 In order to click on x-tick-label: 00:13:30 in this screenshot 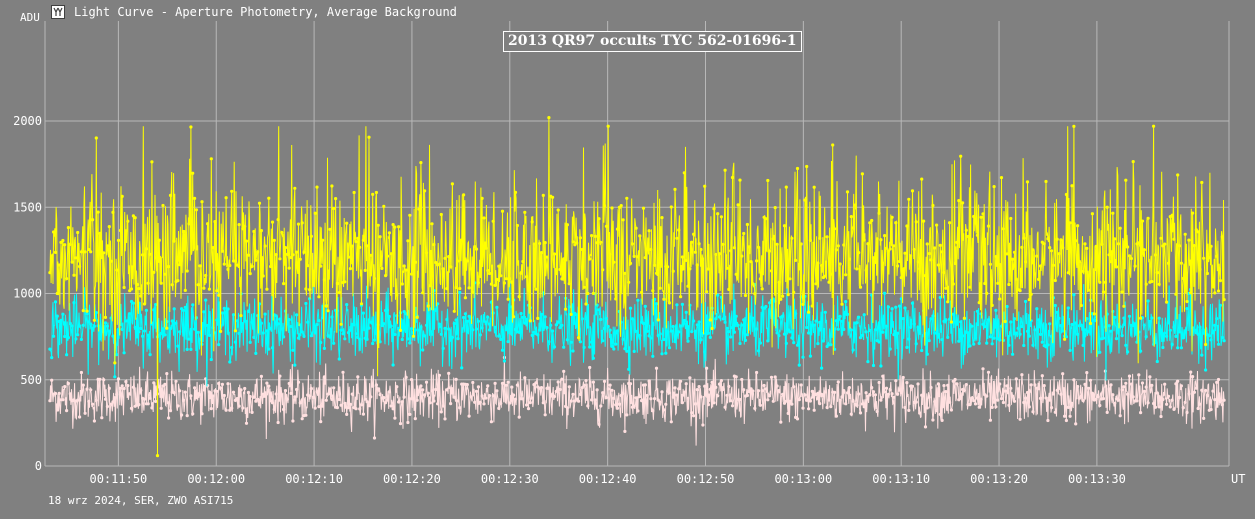, I will do `click(1097, 479)`.